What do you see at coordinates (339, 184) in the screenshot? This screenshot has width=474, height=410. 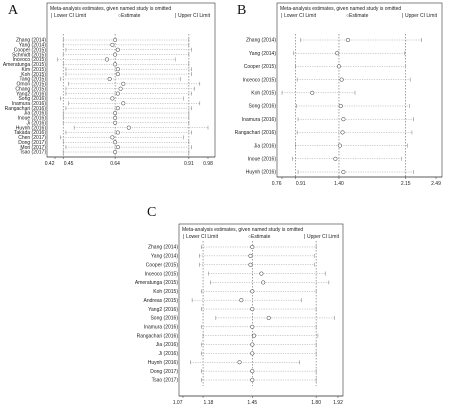 I see `x-tick-label: 1.40` at bounding box center [339, 184].